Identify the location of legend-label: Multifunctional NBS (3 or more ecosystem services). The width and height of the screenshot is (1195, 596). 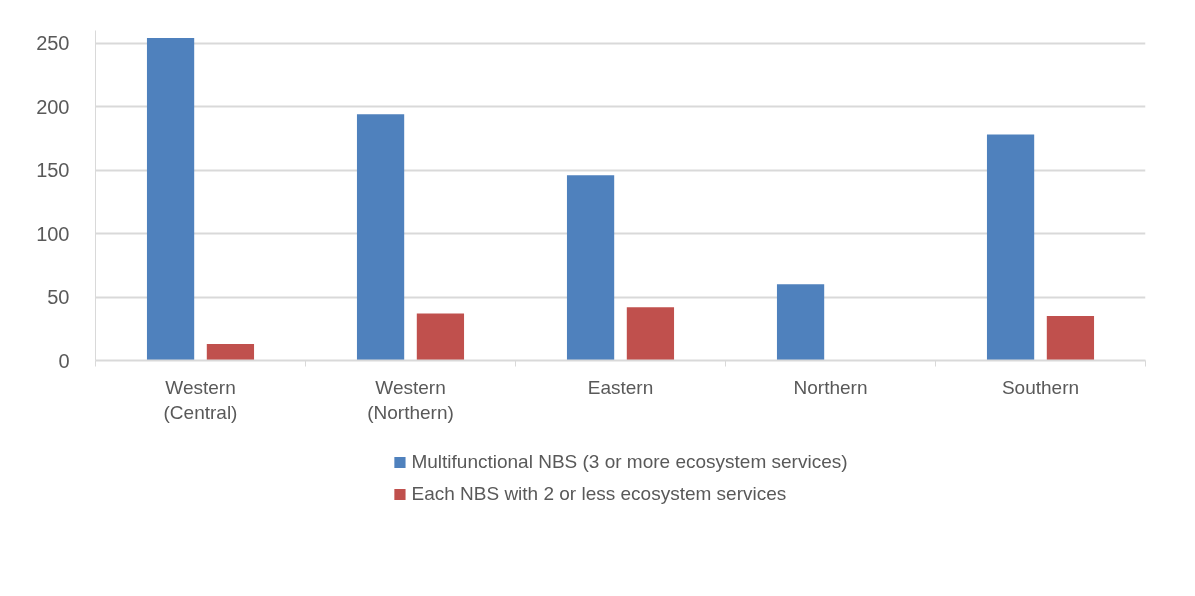
(629, 461).